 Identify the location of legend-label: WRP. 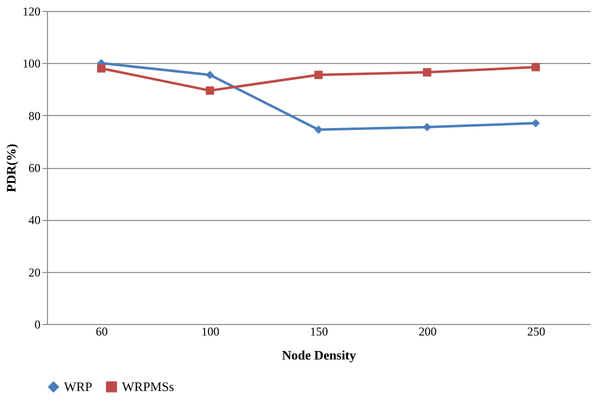
(78, 386).